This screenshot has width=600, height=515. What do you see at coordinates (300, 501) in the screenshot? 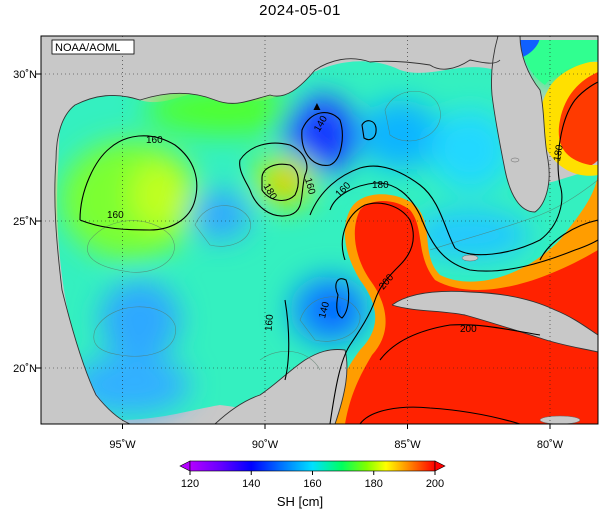
I see `colorbar-label: SH [cm]` at bounding box center [300, 501].